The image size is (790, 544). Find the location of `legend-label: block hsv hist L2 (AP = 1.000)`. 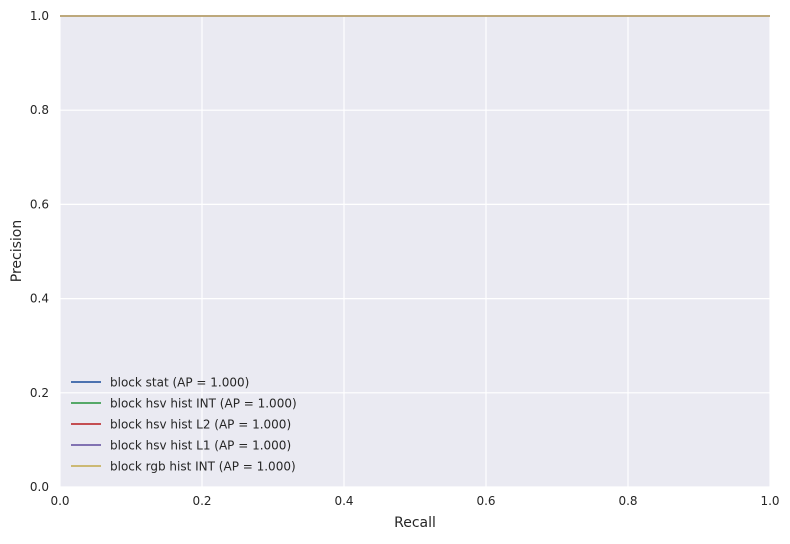

legend-label: block hsv hist L2 (AP = 1.000) is located at coordinates (200, 425).